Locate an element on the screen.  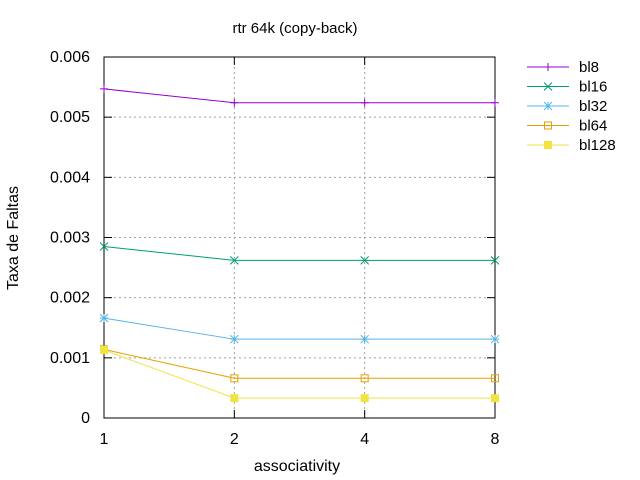
y-tick-label: 0.001 is located at coordinates (70, 358).